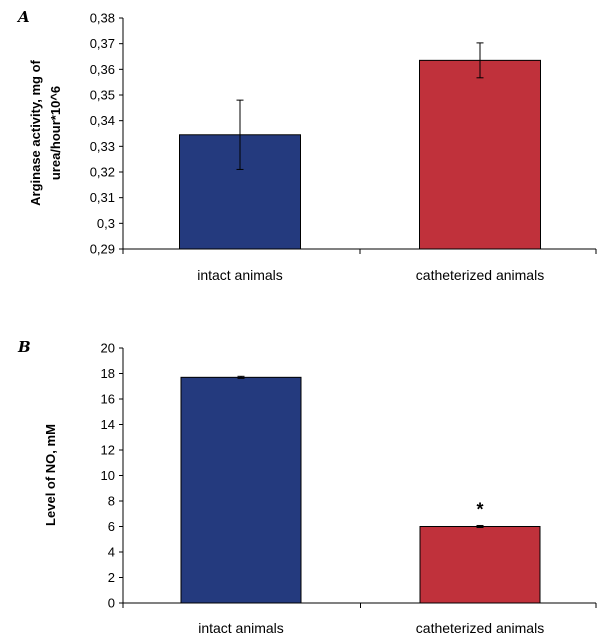 This screenshot has height=636, width=598. What do you see at coordinates (111, 603) in the screenshot?
I see `y-tick-label: 0` at bounding box center [111, 603].